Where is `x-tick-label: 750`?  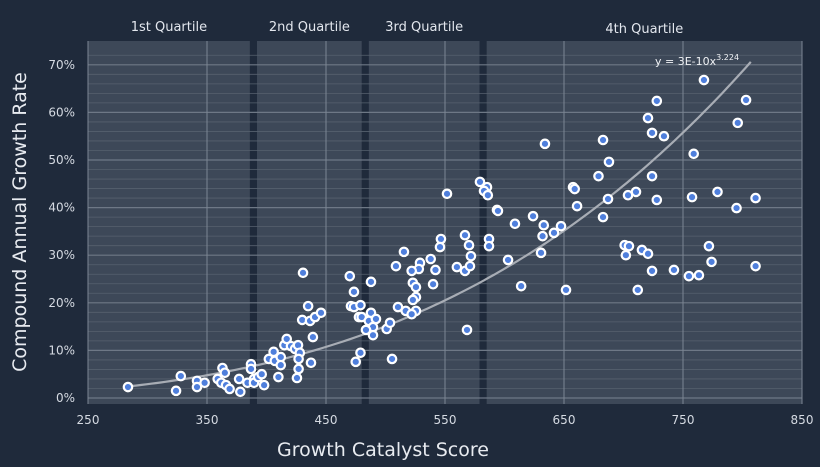
x-tick-label: 750 is located at coordinates (683, 420).